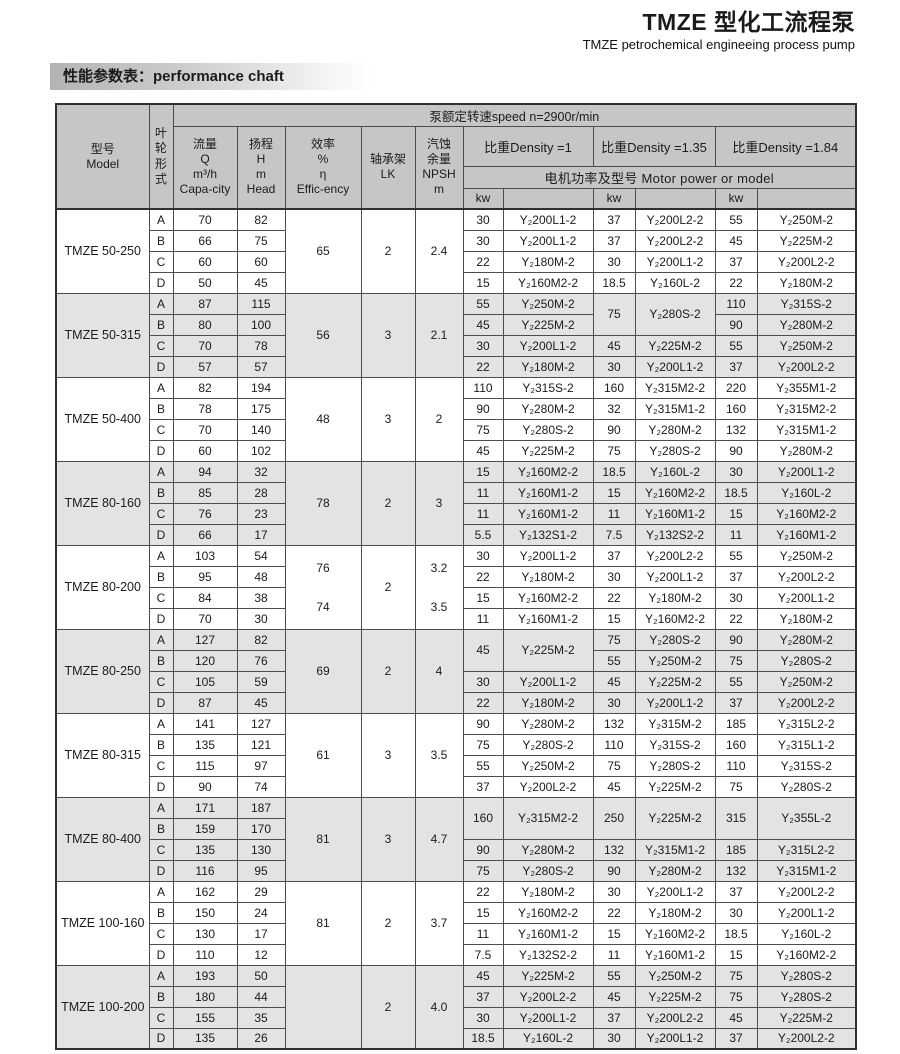 The width and height of the screenshot is (900, 1054). Describe the element at coordinates (736, 408) in the screenshot. I see `power-kw-cell: 160` at that location.